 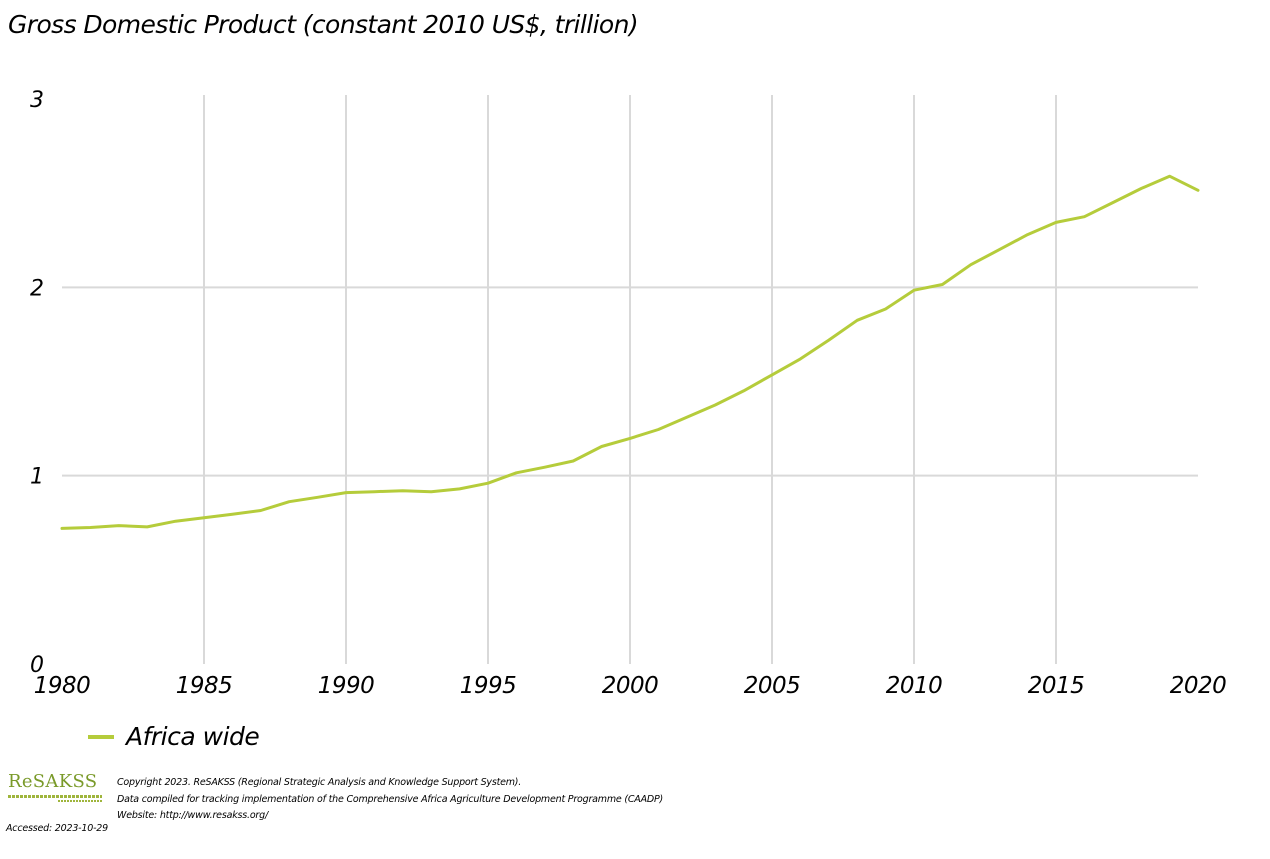 What do you see at coordinates (193, 736) in the screenshot?
I see `legend-label: Africa wide` at bounding box center [193, 736].